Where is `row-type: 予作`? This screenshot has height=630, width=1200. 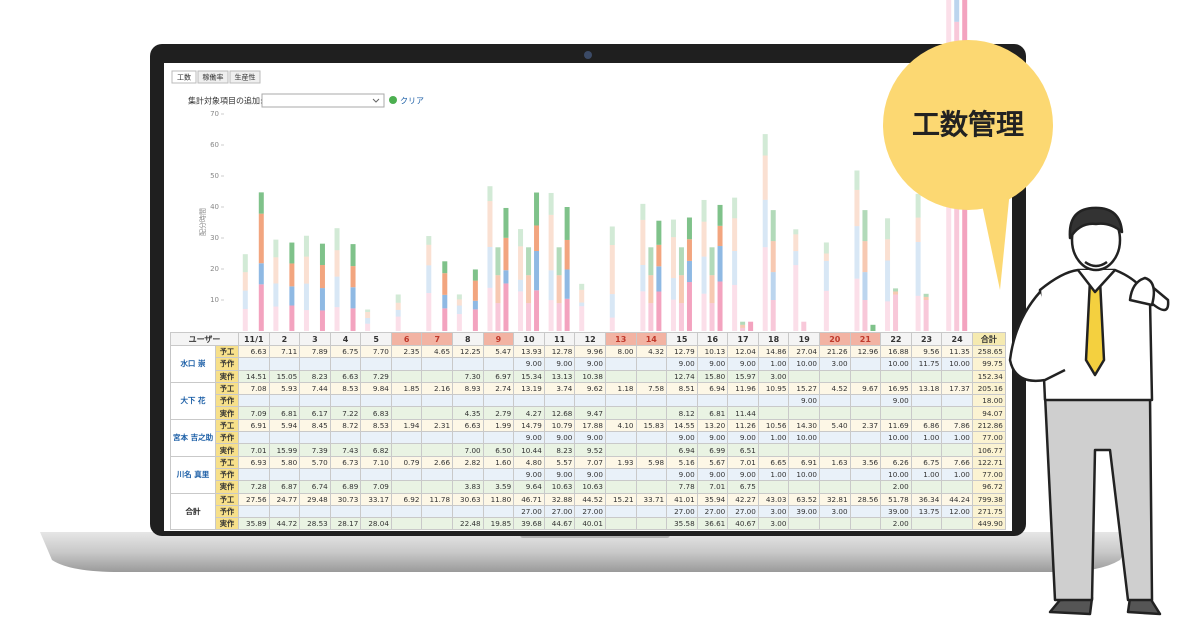 row-type: 予作 is located at coordinates (227, 401).